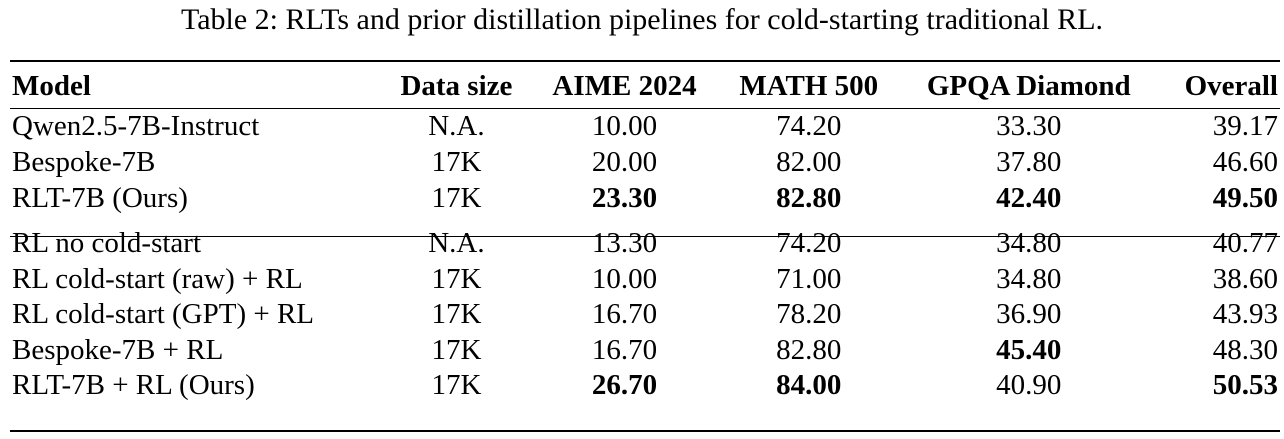 The height and width of the screenshot is (439, 1284). What do you see at coordinates (84, 161) in the screenshot?
I see `cell-model: Bespoke-7B` at bounding box center [84, 161].